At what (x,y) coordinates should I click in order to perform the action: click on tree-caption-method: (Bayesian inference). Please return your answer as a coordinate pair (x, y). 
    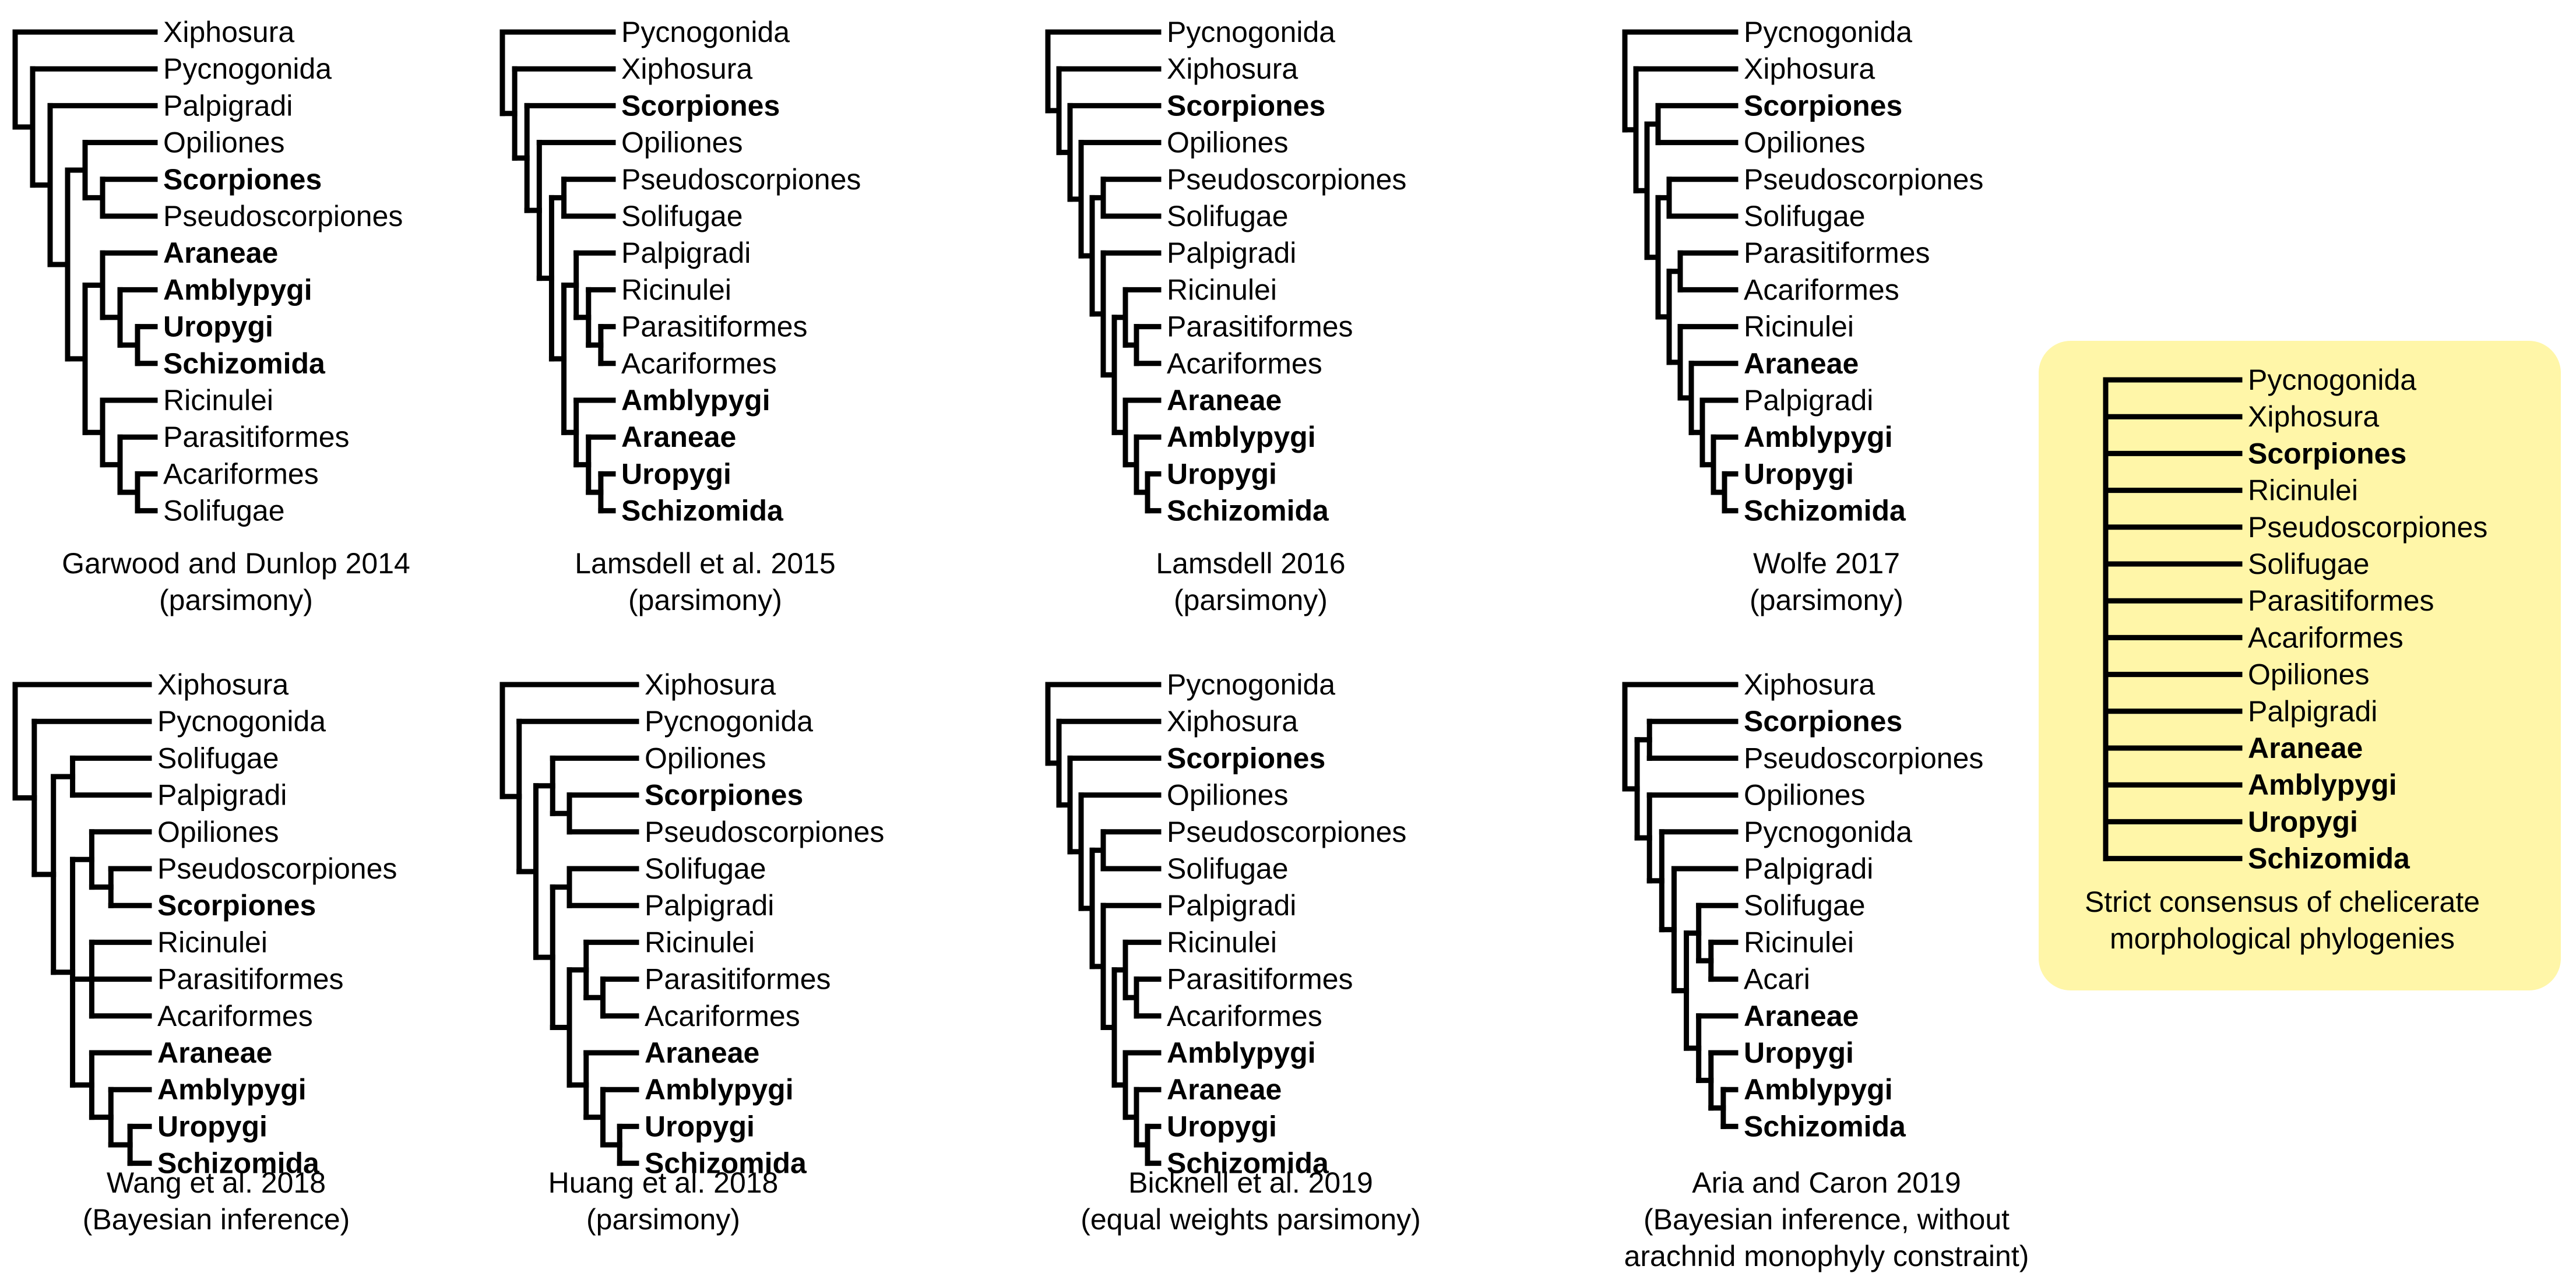
    Looking at the image, I should click on (216, 1219).